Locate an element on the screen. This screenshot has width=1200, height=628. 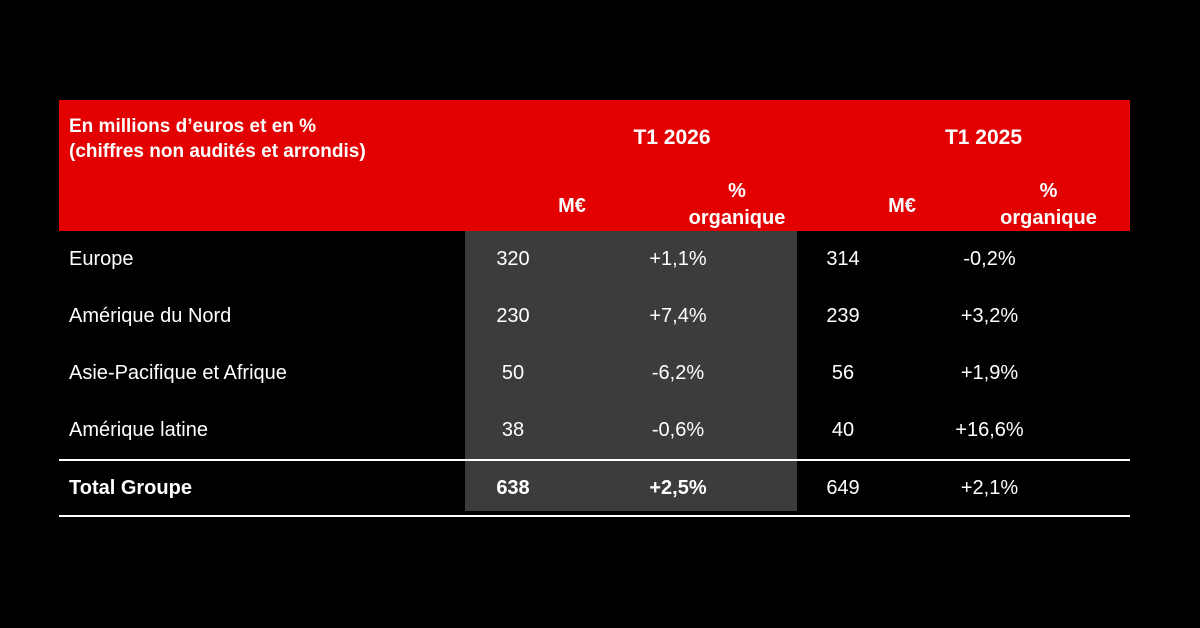
col-amount-2025-header: M€ is located at coordinates (902, 206).